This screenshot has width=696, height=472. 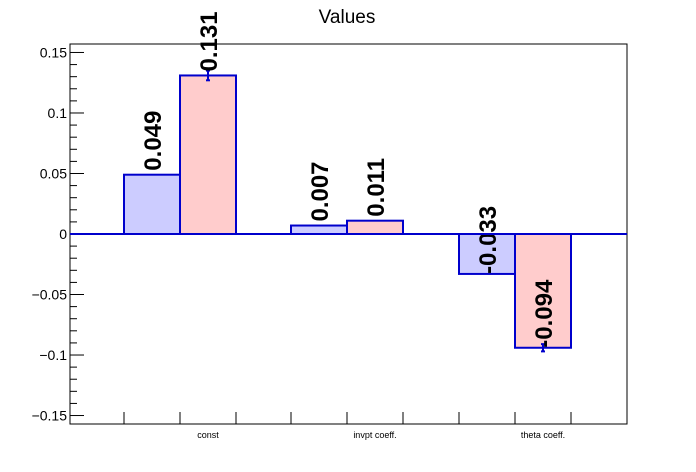 I want to click on chart-title: Values, so click(x=347, y=17).